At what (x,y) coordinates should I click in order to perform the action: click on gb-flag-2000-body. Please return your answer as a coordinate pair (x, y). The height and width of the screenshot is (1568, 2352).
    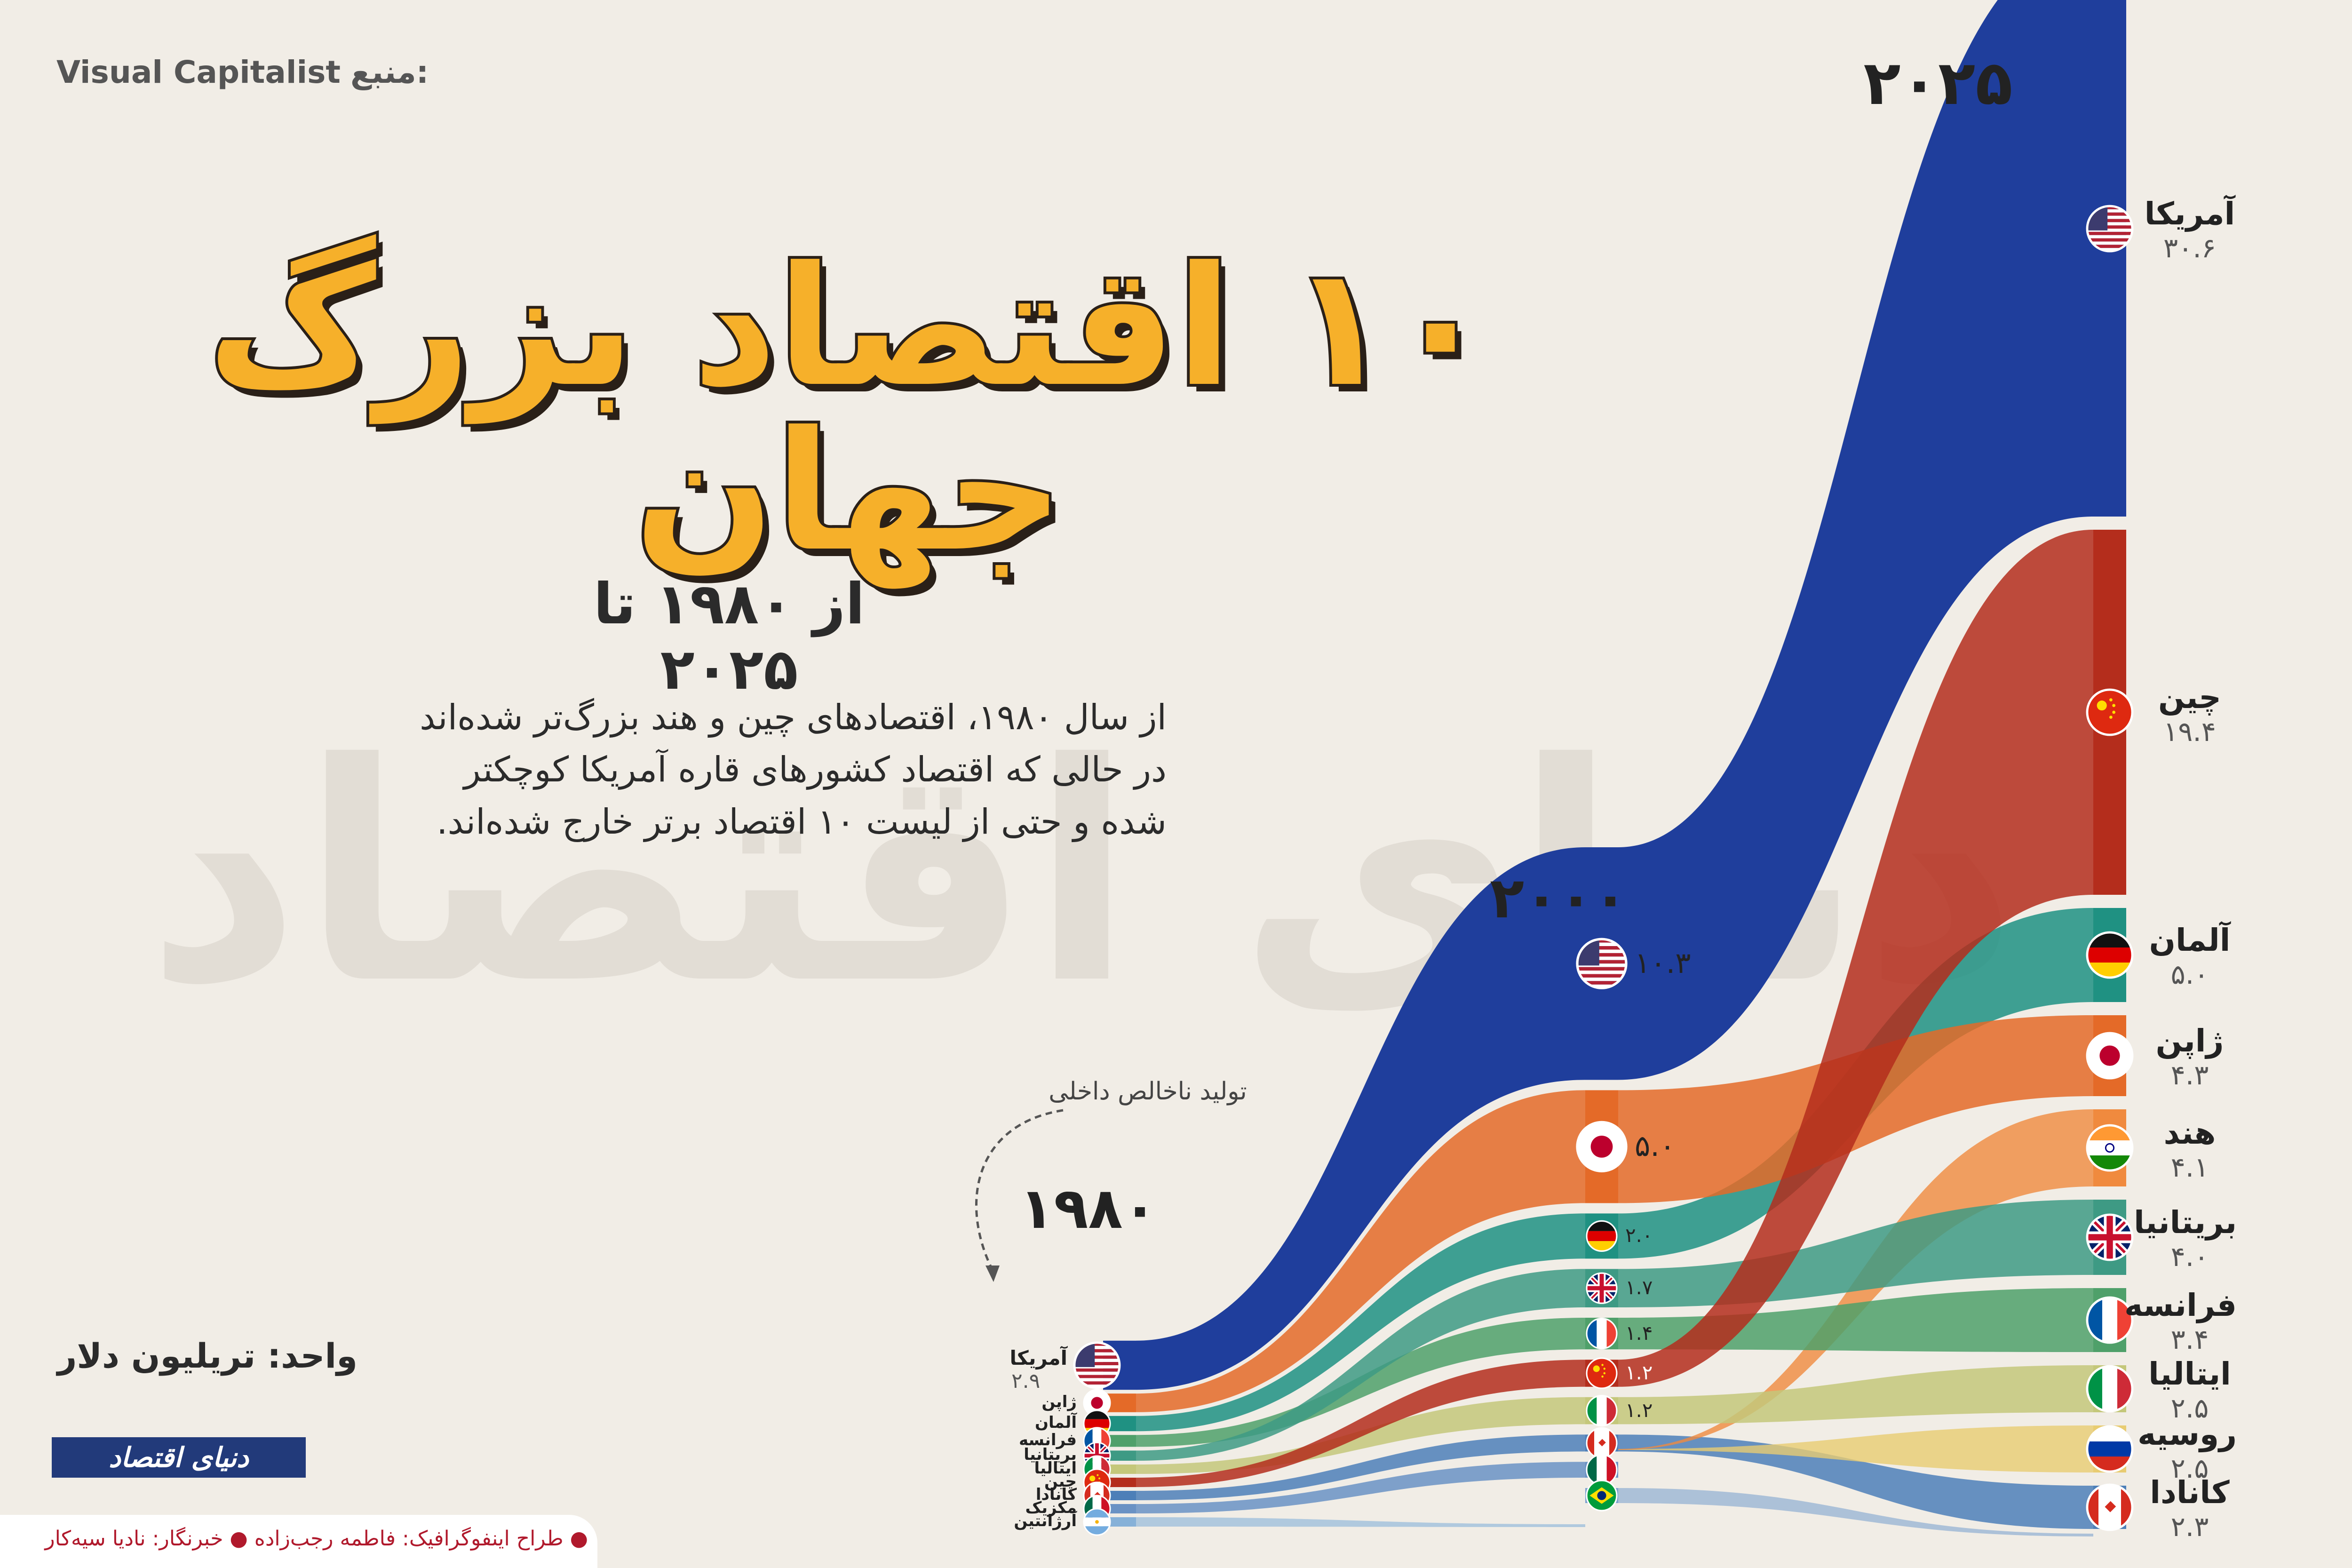
    Looking at the image, I should click on (1602, 1288).